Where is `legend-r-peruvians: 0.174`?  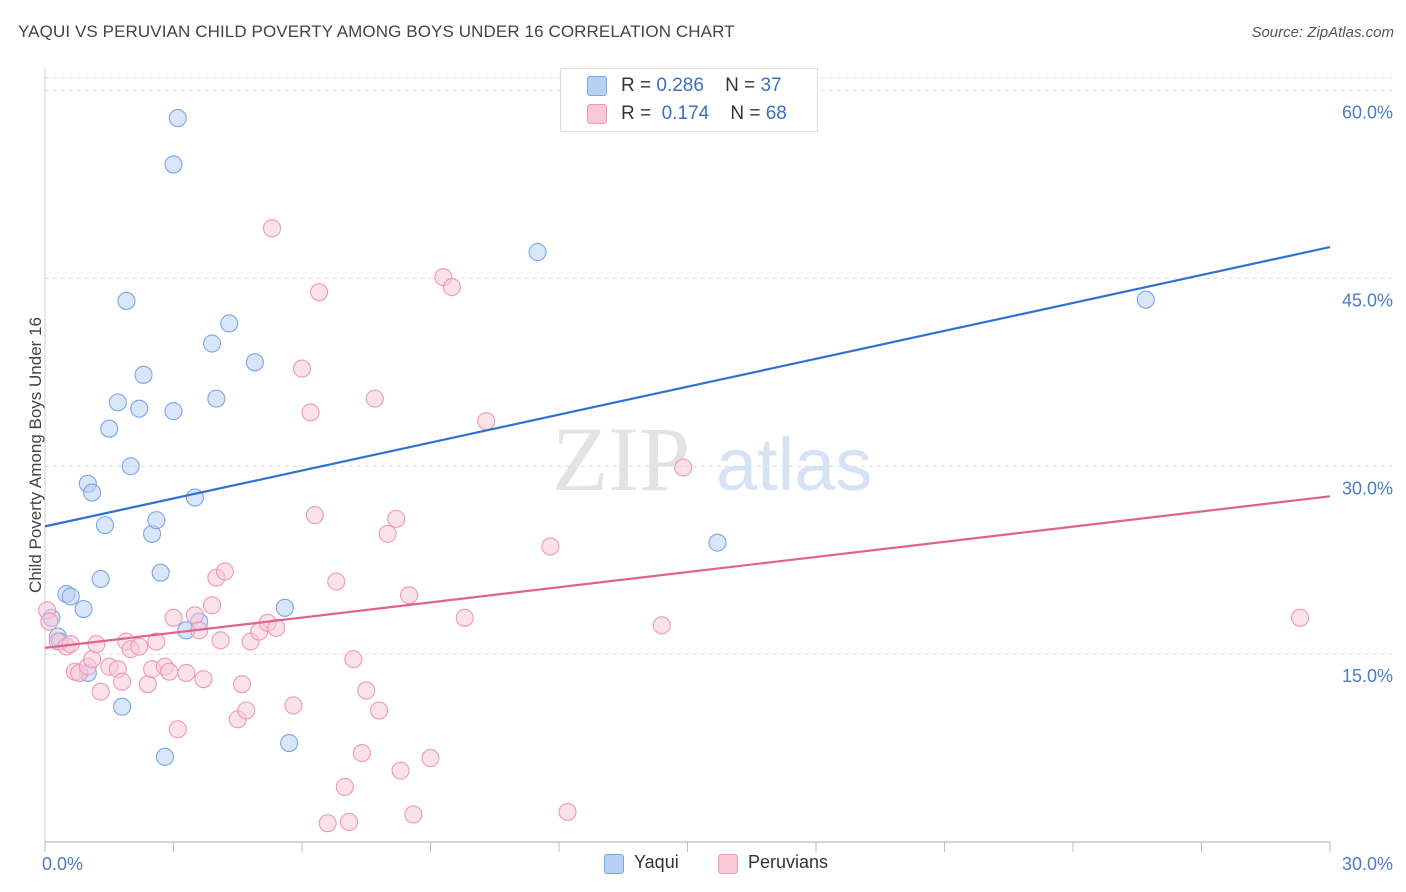
legend-r-peruvians: 0.174 is located at coordinates (685, 113).